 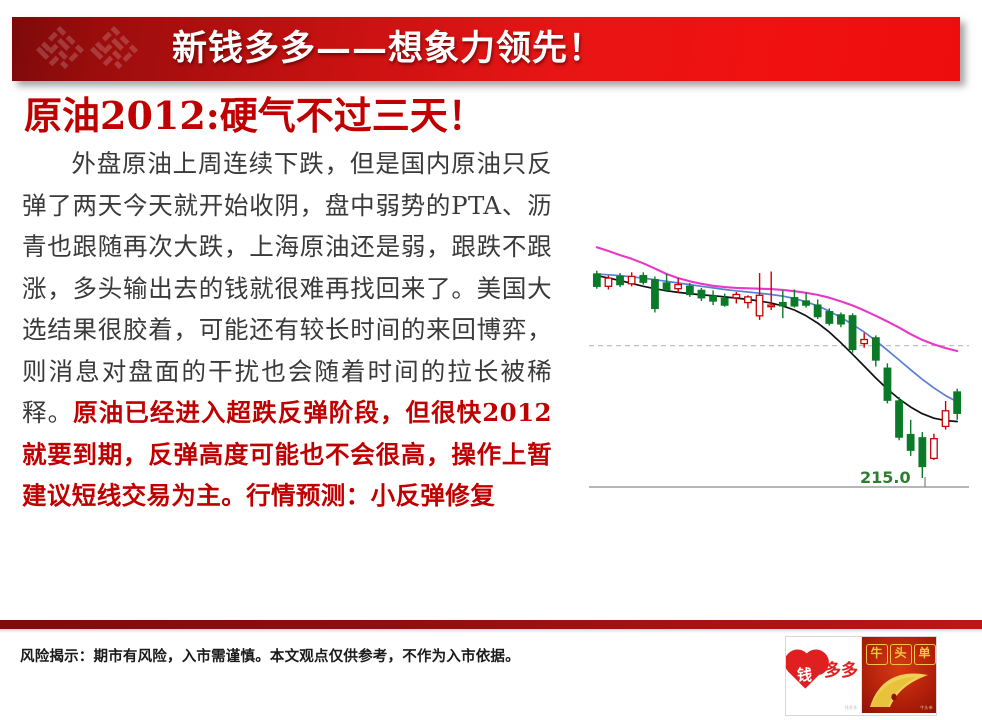 I want to click on niutoudan-logo: 牛 头 单 牛头单, so click(x=898, y=675).